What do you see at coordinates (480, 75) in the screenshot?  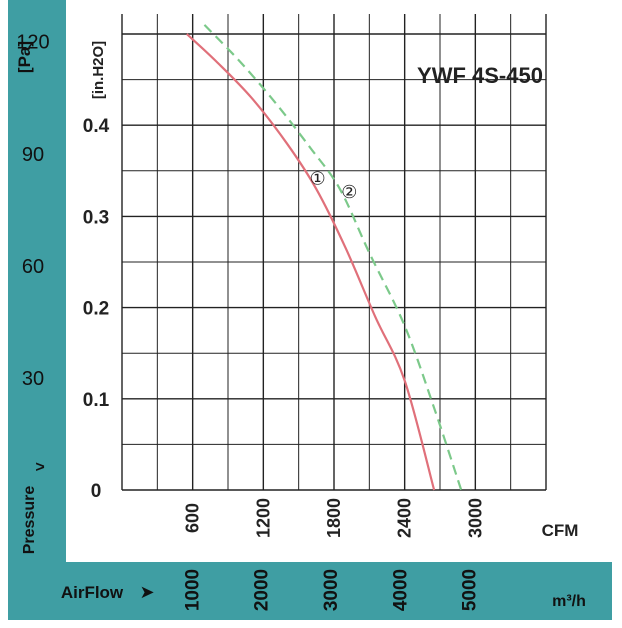 I see `chart-title: YWF 4S-450` at bounding box center [480, 75].